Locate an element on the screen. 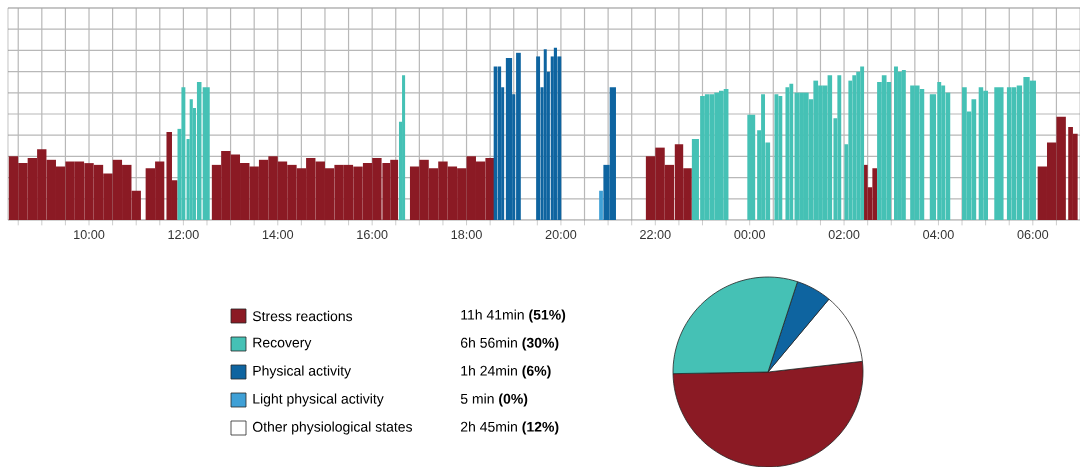 The image size is (1080, 467). data-label: 11h 41min (51%) is located at coordinates (513, 316).